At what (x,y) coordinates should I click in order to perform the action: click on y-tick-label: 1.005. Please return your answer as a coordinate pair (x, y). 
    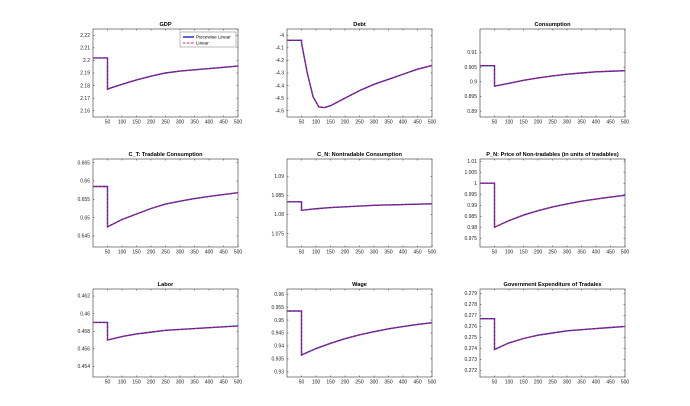
    Looking at the image, I should click on (470, 173).